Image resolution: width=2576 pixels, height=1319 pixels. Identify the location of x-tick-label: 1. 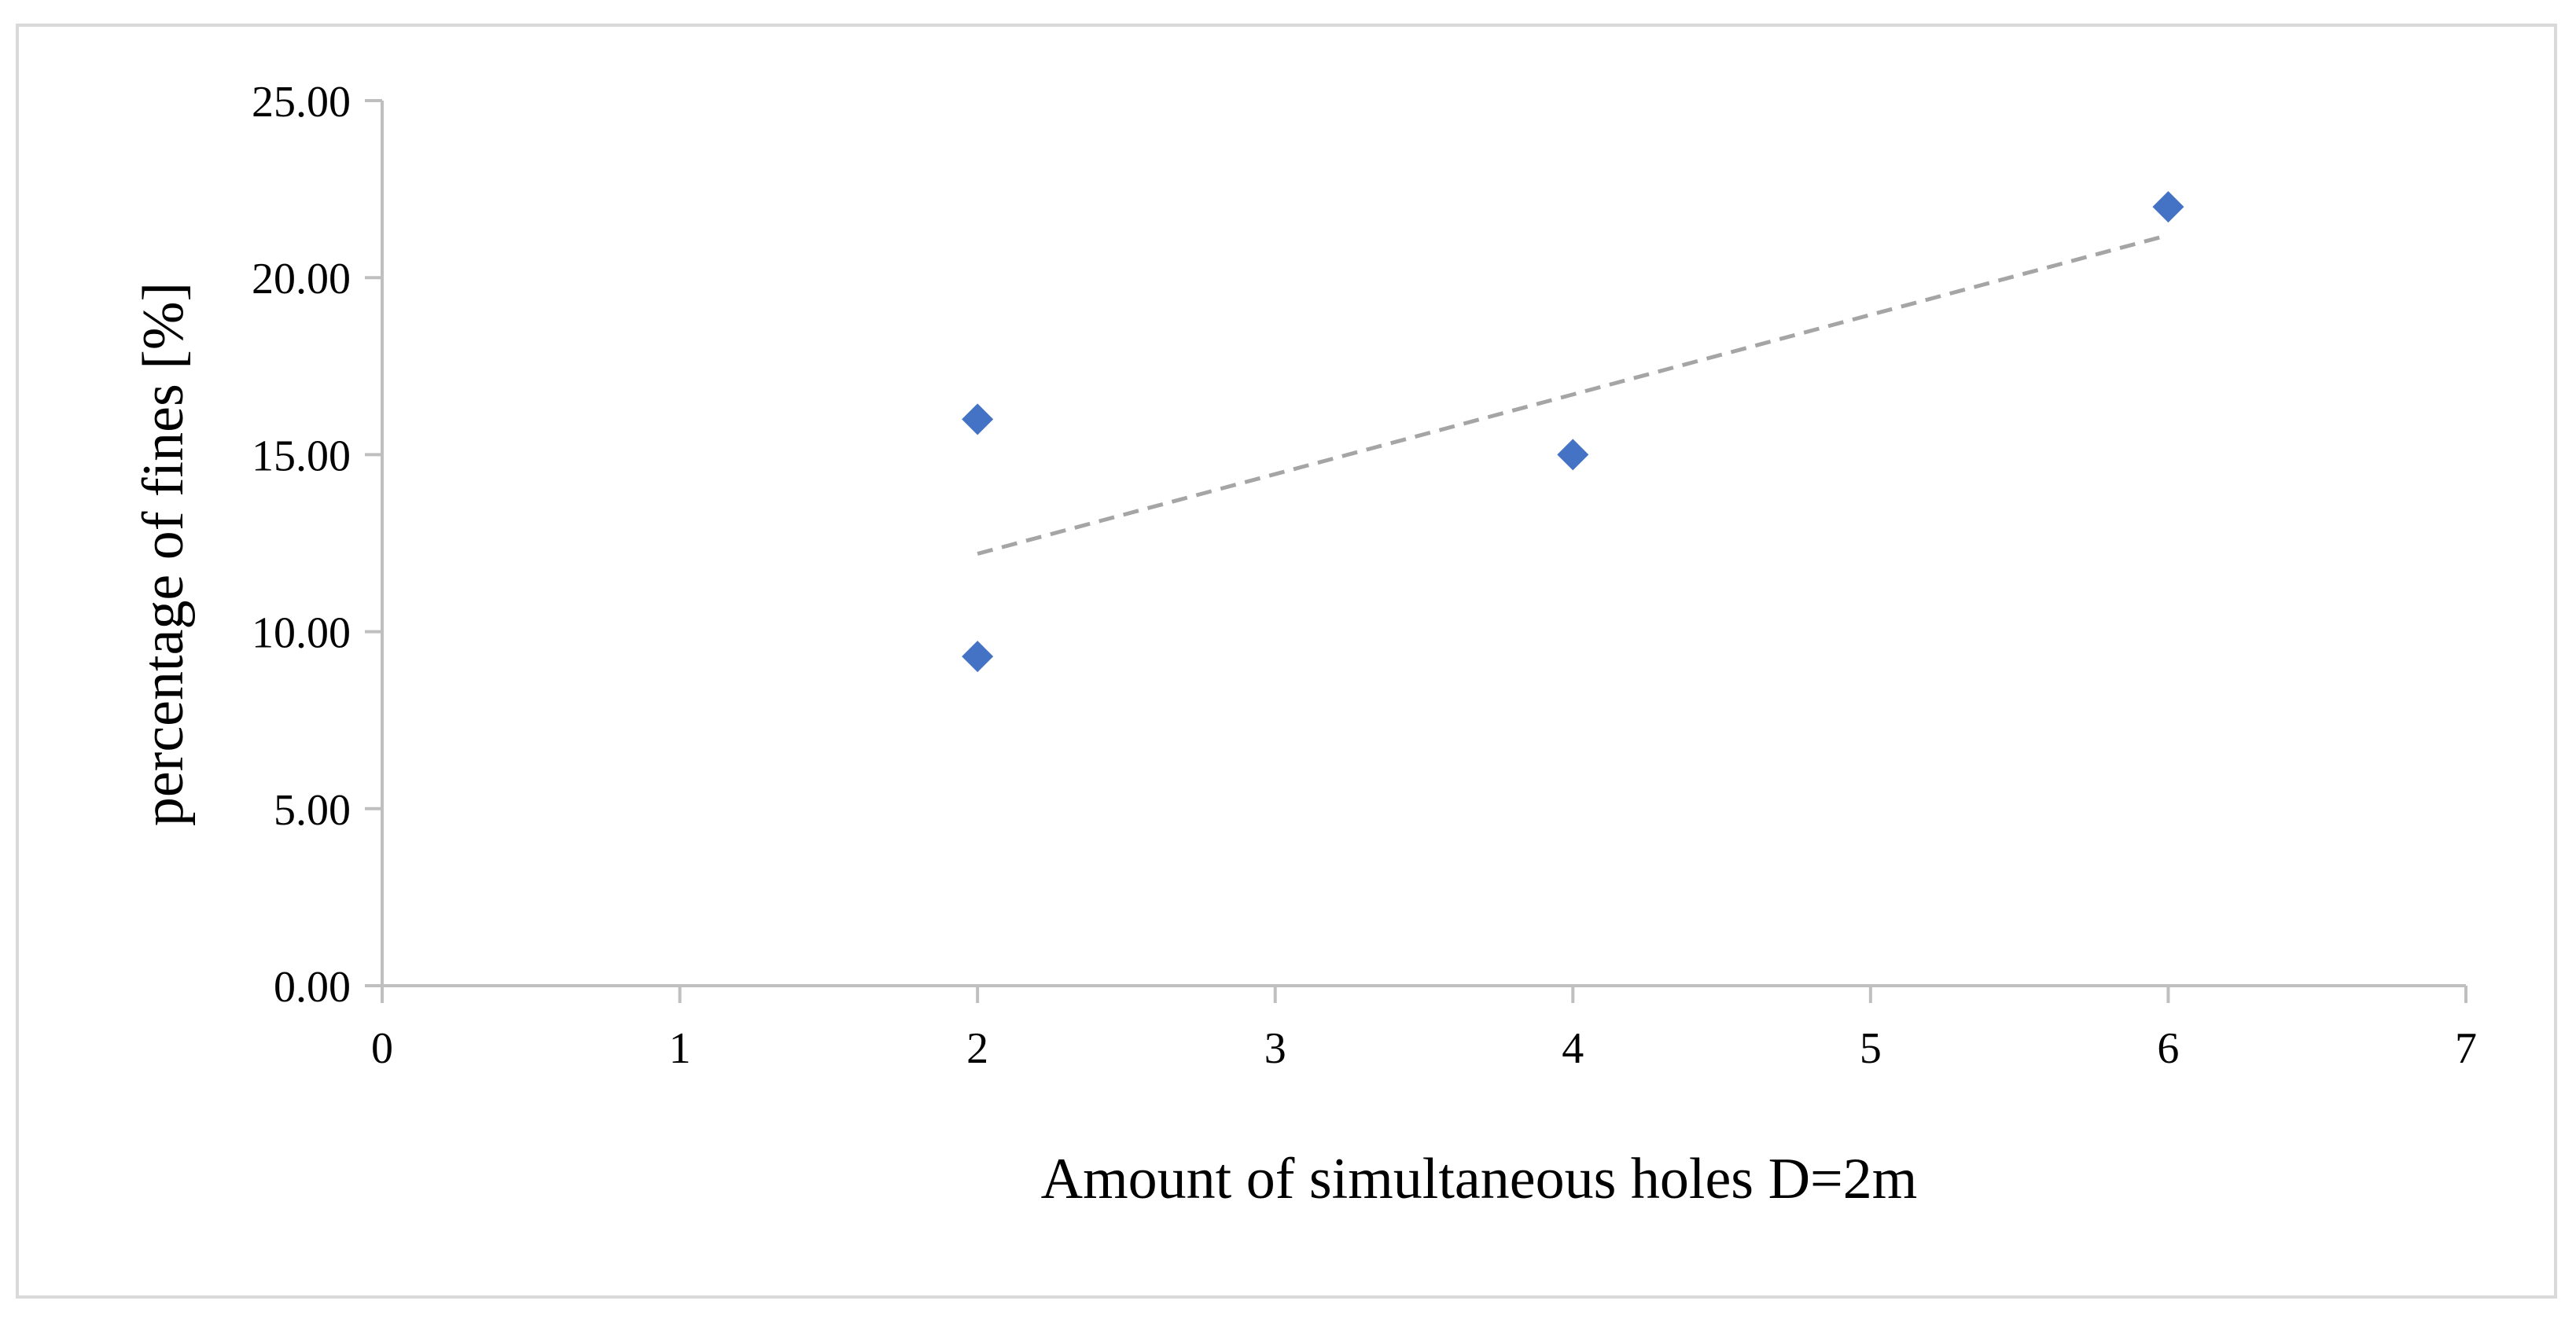
(680, 1048).